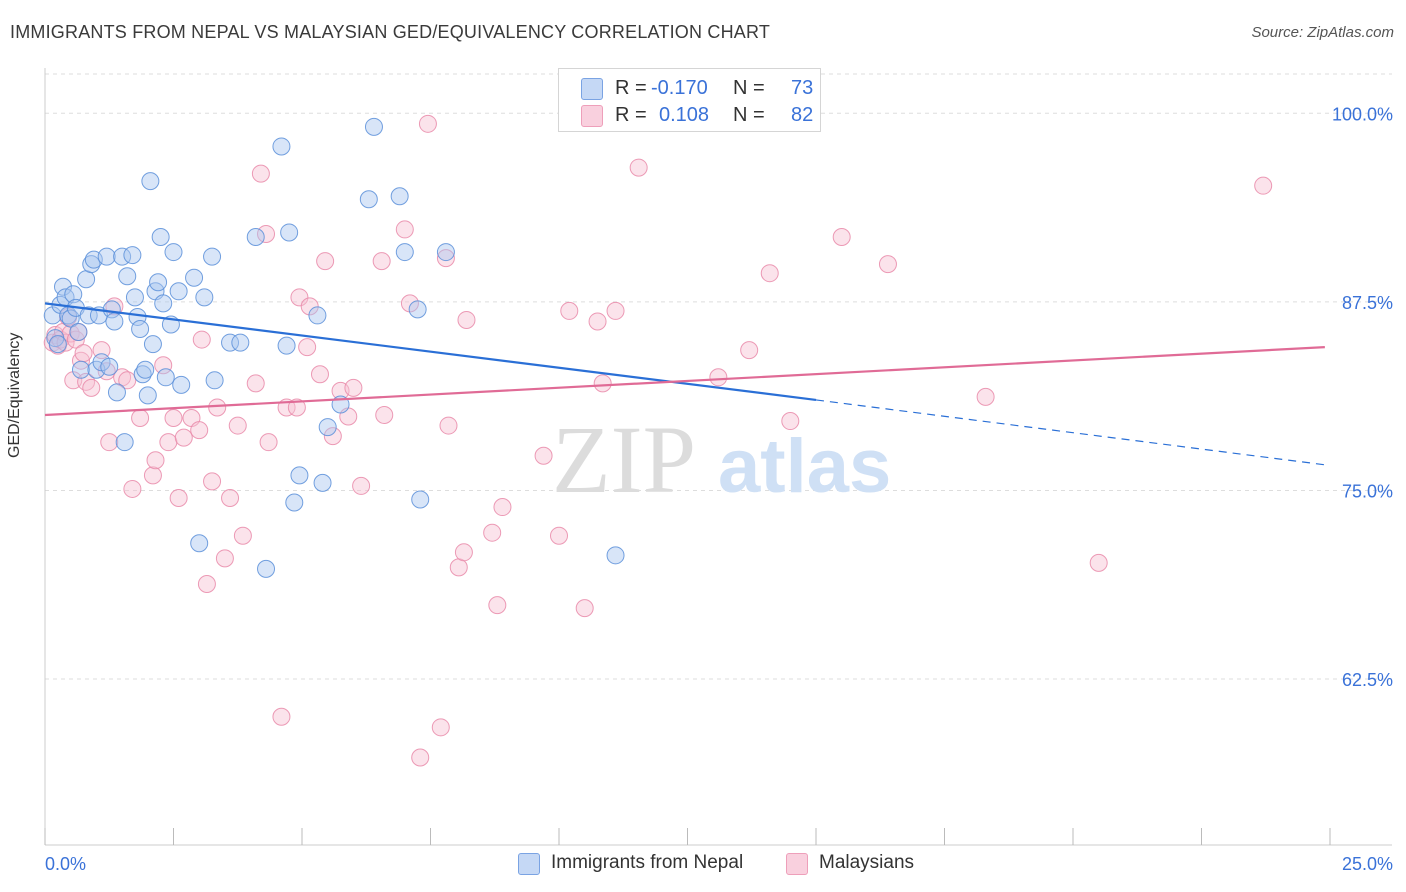 This screenshot has height=892, width=1406. Describe the element at coordinates (1367, 303) in the screenshot. I see `y-tick-label: 87.5%` at that location.